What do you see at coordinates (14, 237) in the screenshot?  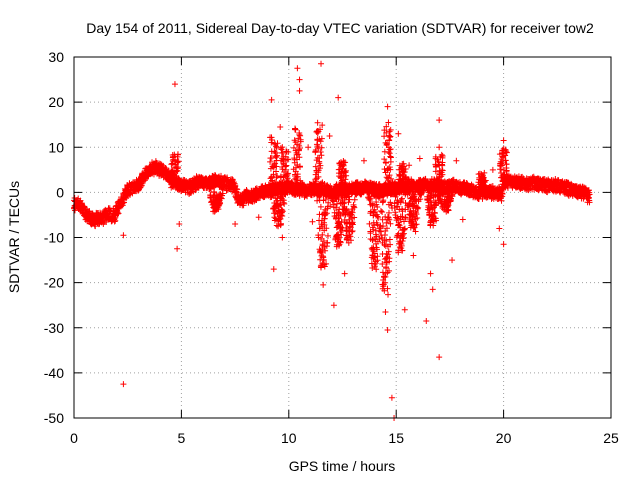 I see `y-axis-label: SDTVAR / TECUs` at bounding box center [14, 237].